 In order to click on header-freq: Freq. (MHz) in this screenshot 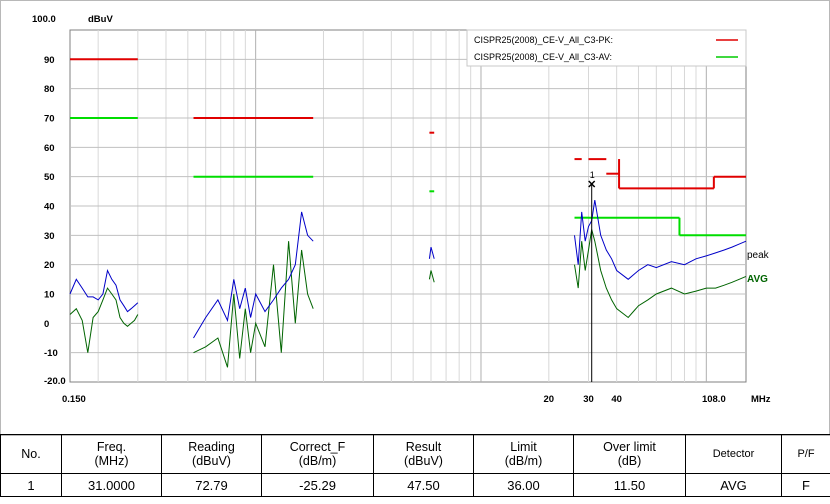, I will do `click(111, 454)`.